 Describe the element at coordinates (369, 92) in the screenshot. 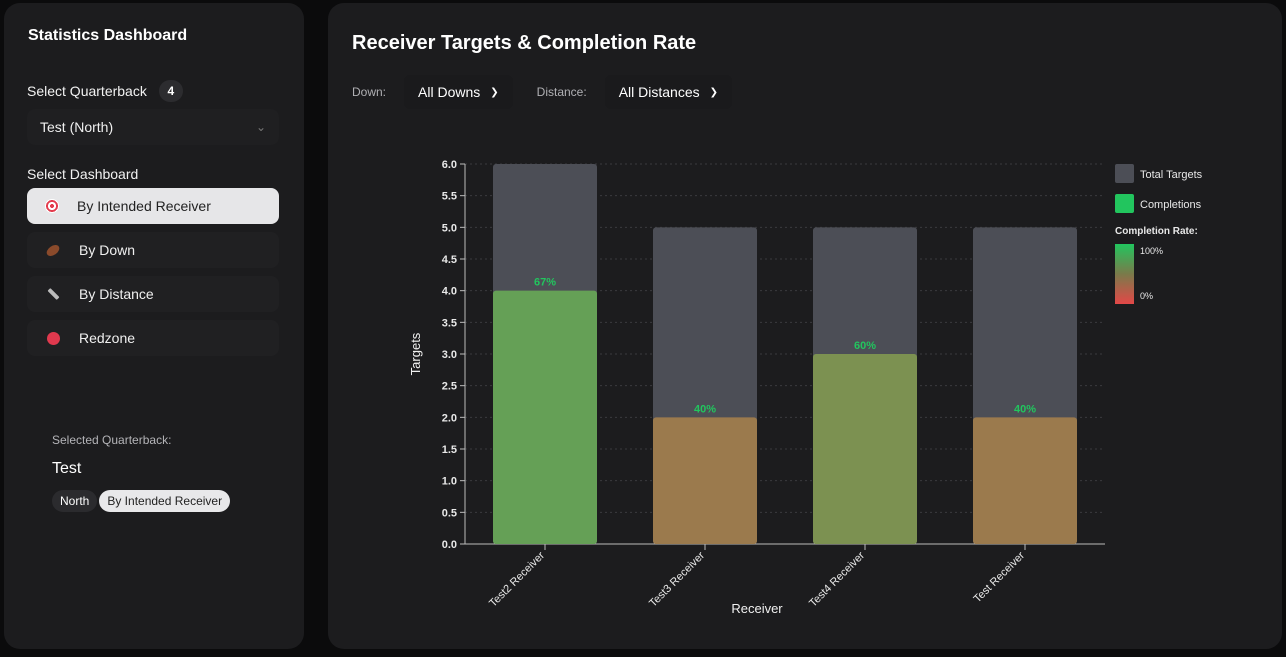

I see `down-filter-label: Down:` at that location.